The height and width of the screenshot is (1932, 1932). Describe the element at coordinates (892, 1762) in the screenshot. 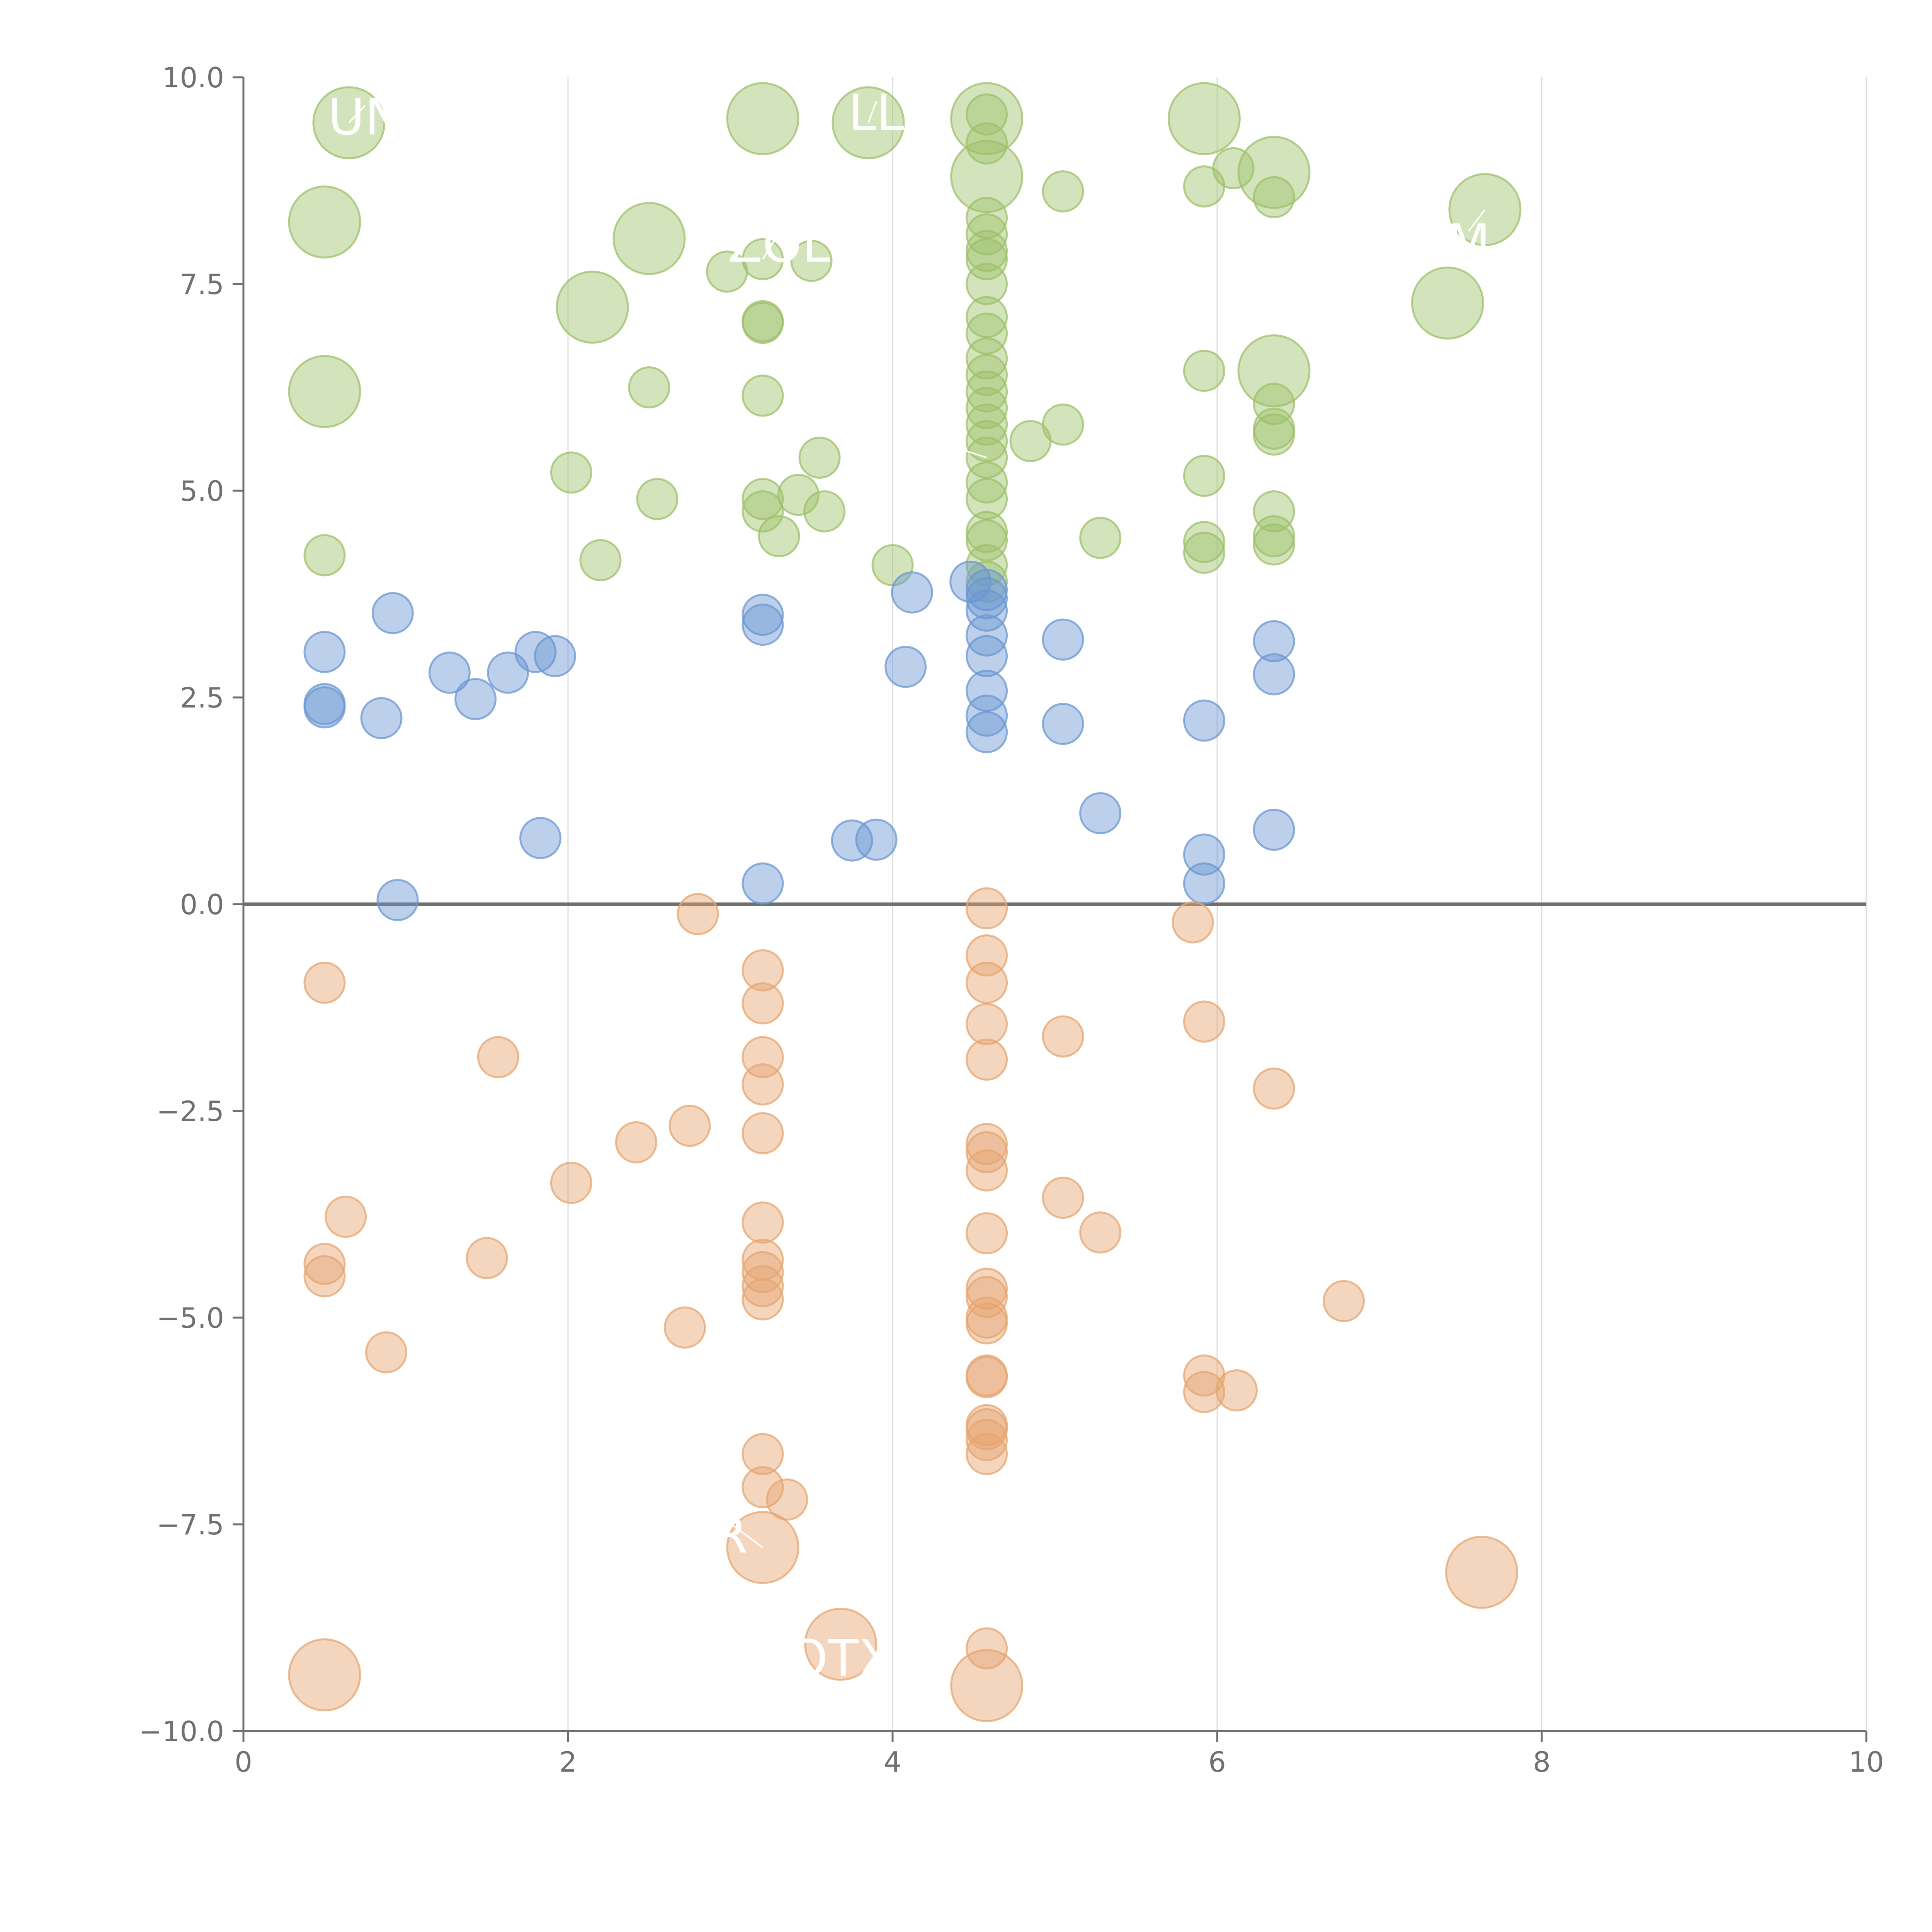

I see `x-tick-label: 4` at that location.